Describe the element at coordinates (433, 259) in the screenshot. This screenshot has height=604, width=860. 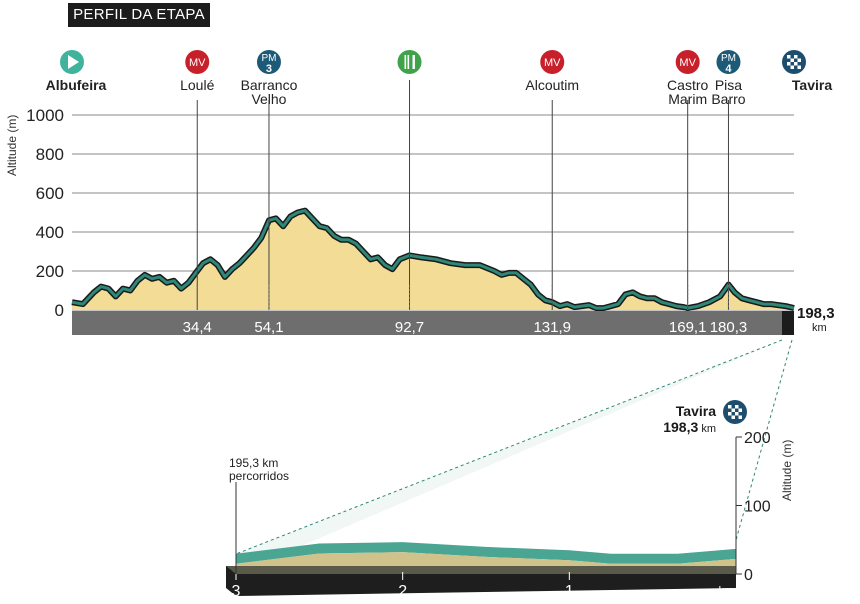
I see `profile-line` at that location.